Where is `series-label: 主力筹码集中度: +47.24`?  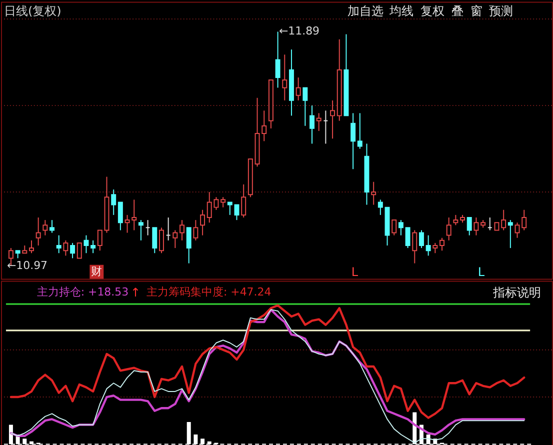
series-label: 主力筹码集中度: +47.24 is located at coordinates (209, 292).